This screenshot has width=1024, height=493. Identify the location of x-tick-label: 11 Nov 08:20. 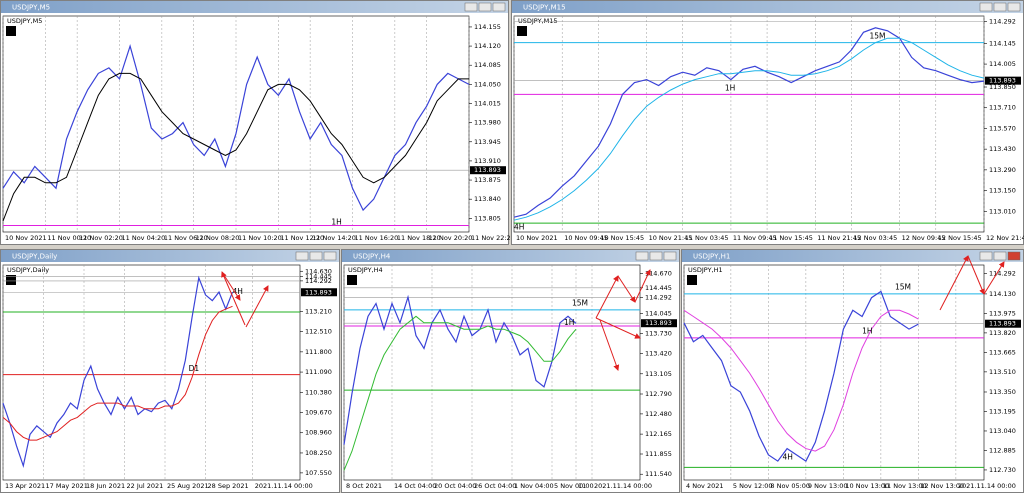
(218, 238).